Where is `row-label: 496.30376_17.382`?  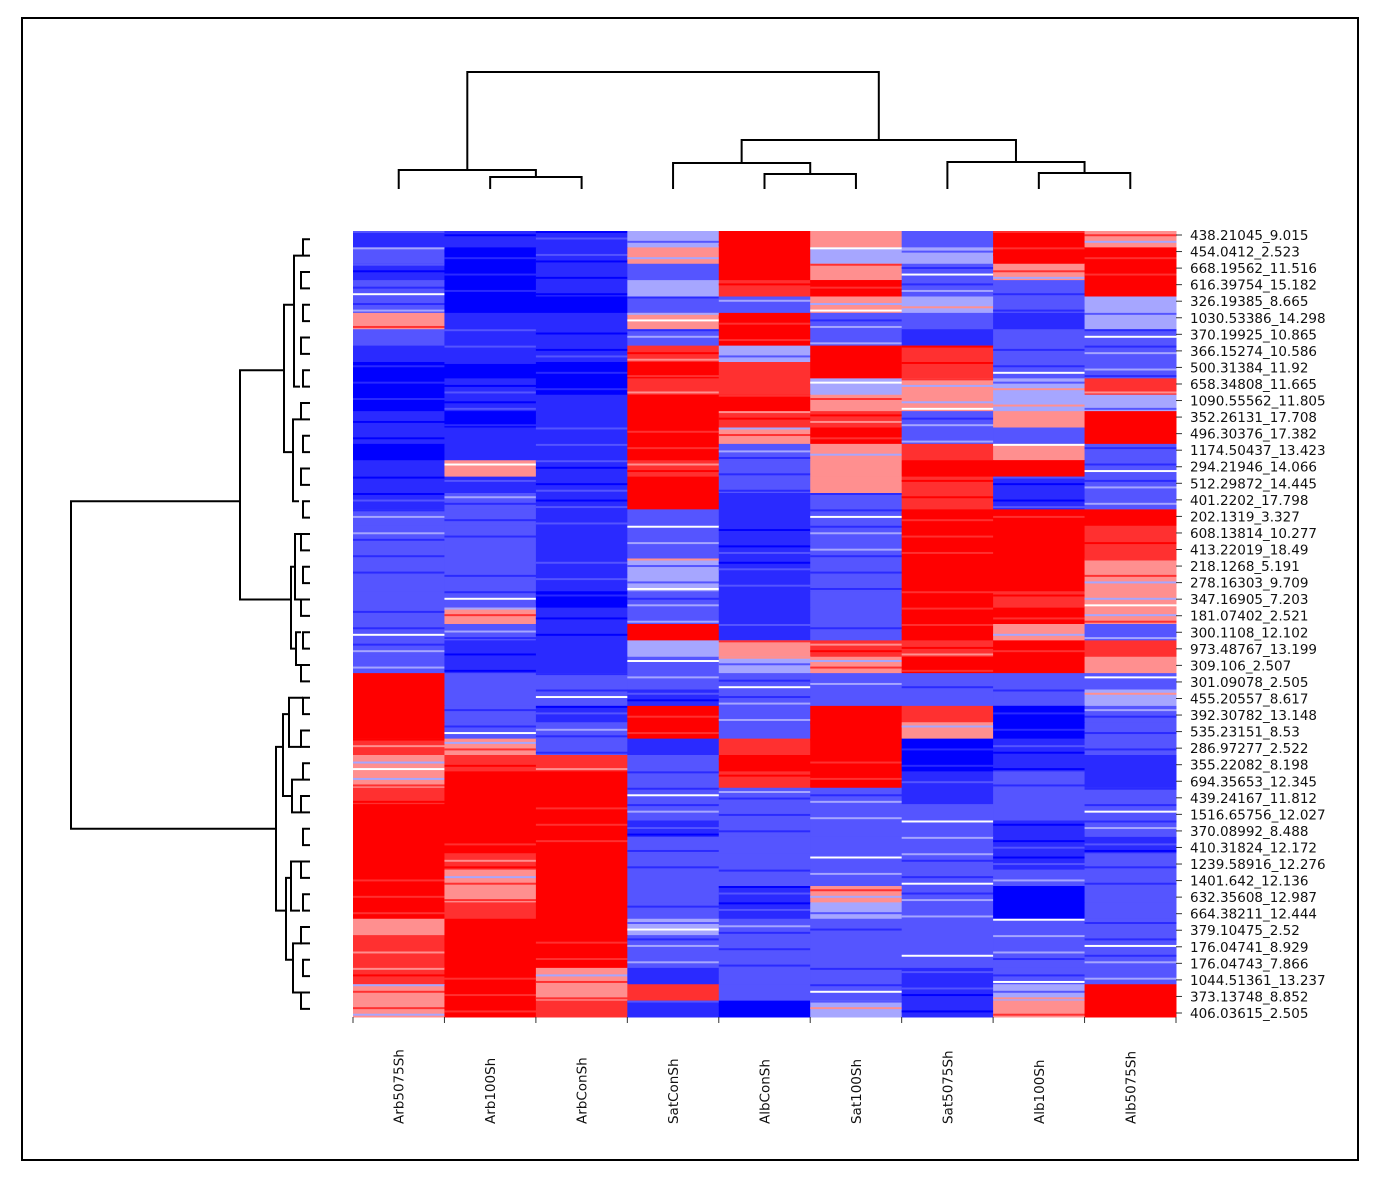
row-label: 496.30376_17.382 is located at coordinates (1253, 435).